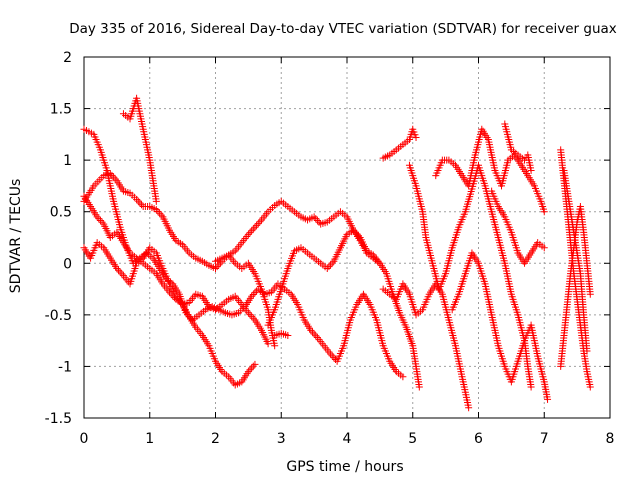 This screenshot has width=640, height=480. I want to click on y-tick-label: 0.5, so click(61, 213).